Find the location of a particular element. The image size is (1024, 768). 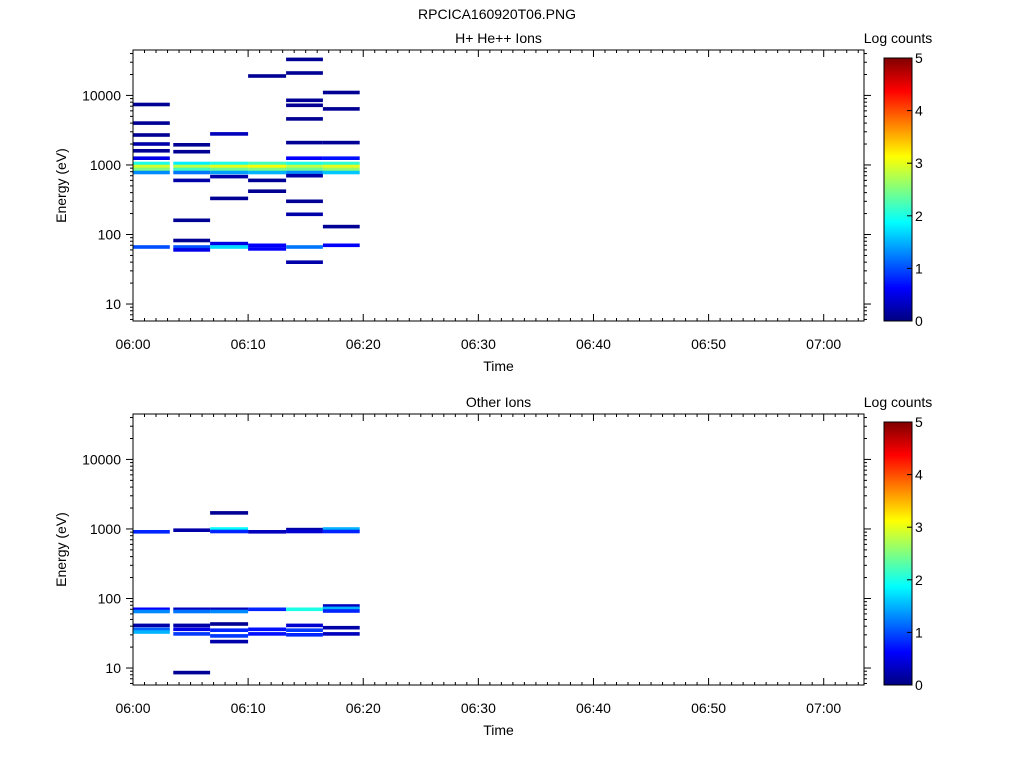

x-tick-label: 06:20 is located at coordinates (363, 344).